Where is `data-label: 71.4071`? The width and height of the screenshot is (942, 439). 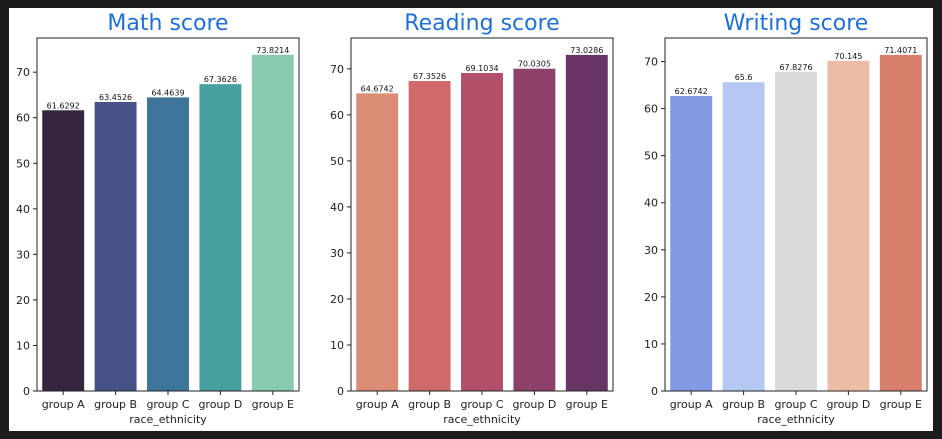
data-label: 71.4071 is located at coordinates (900, 50).